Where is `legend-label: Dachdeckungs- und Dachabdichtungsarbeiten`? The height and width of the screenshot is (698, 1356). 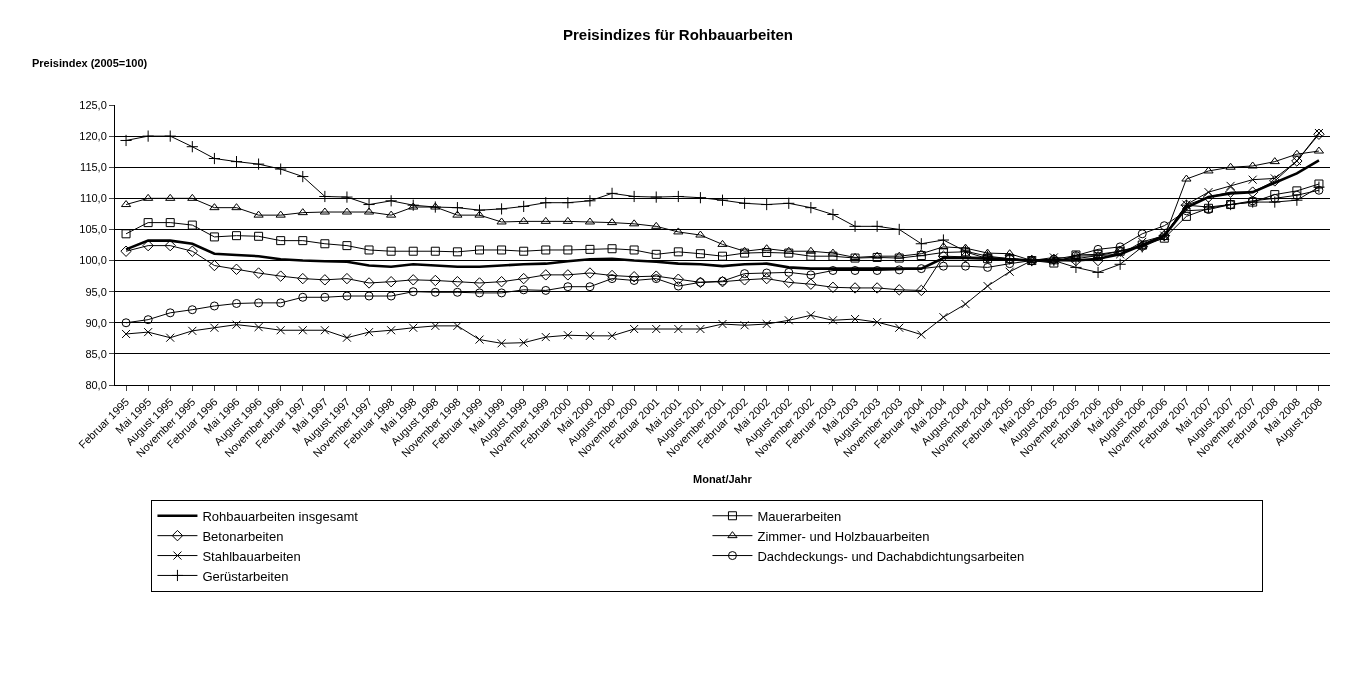 legend-label: Dachdeckungs- und Dachabdichtungsarbeiten is located at coordinates (891, 556).